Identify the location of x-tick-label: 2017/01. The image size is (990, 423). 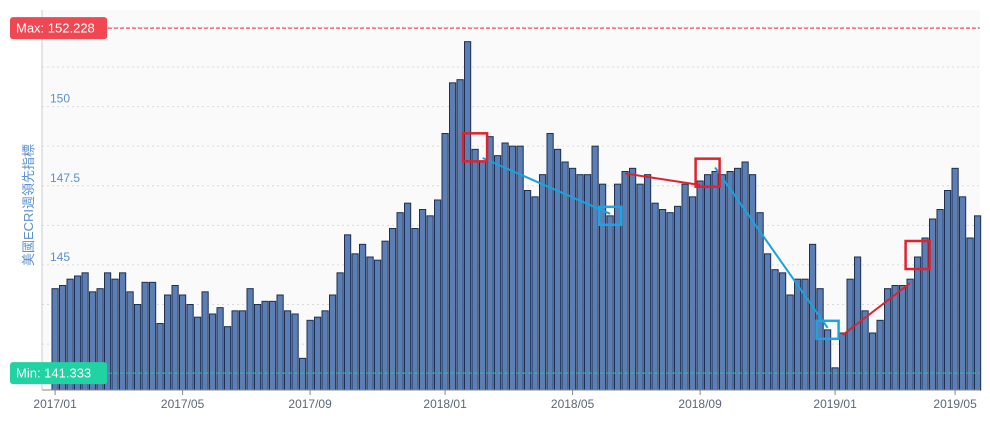
(55, 404).